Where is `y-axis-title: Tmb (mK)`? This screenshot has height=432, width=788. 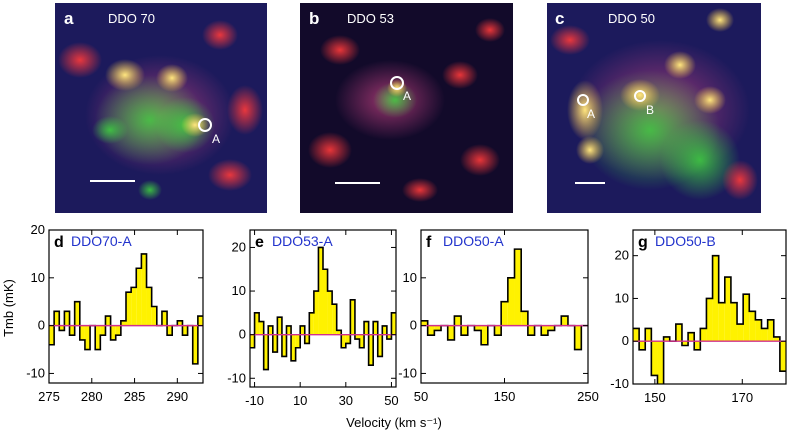 y-axis-title: Tmb (mK) is located at coordinates (8, 308).